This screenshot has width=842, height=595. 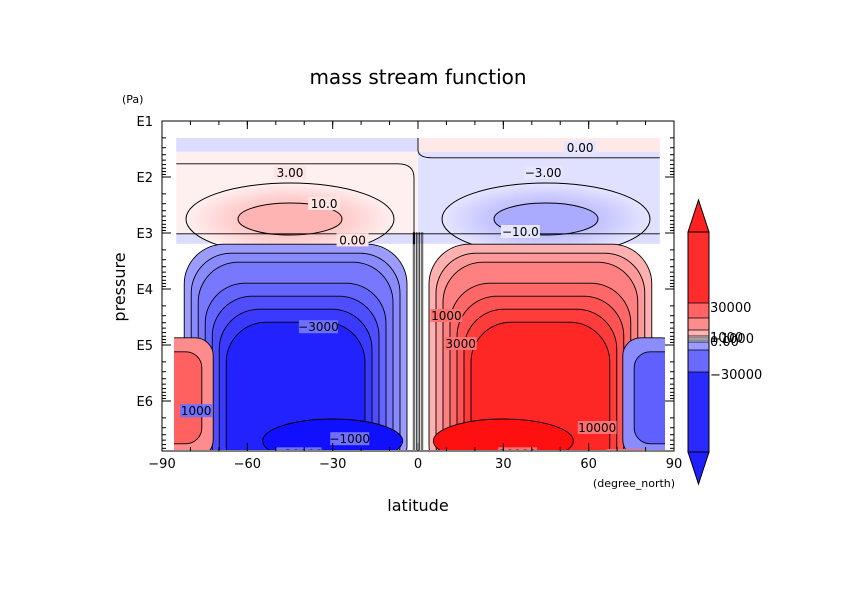 I want to click on colorbar-tick-label: −30000, so click(x=736, y=375).